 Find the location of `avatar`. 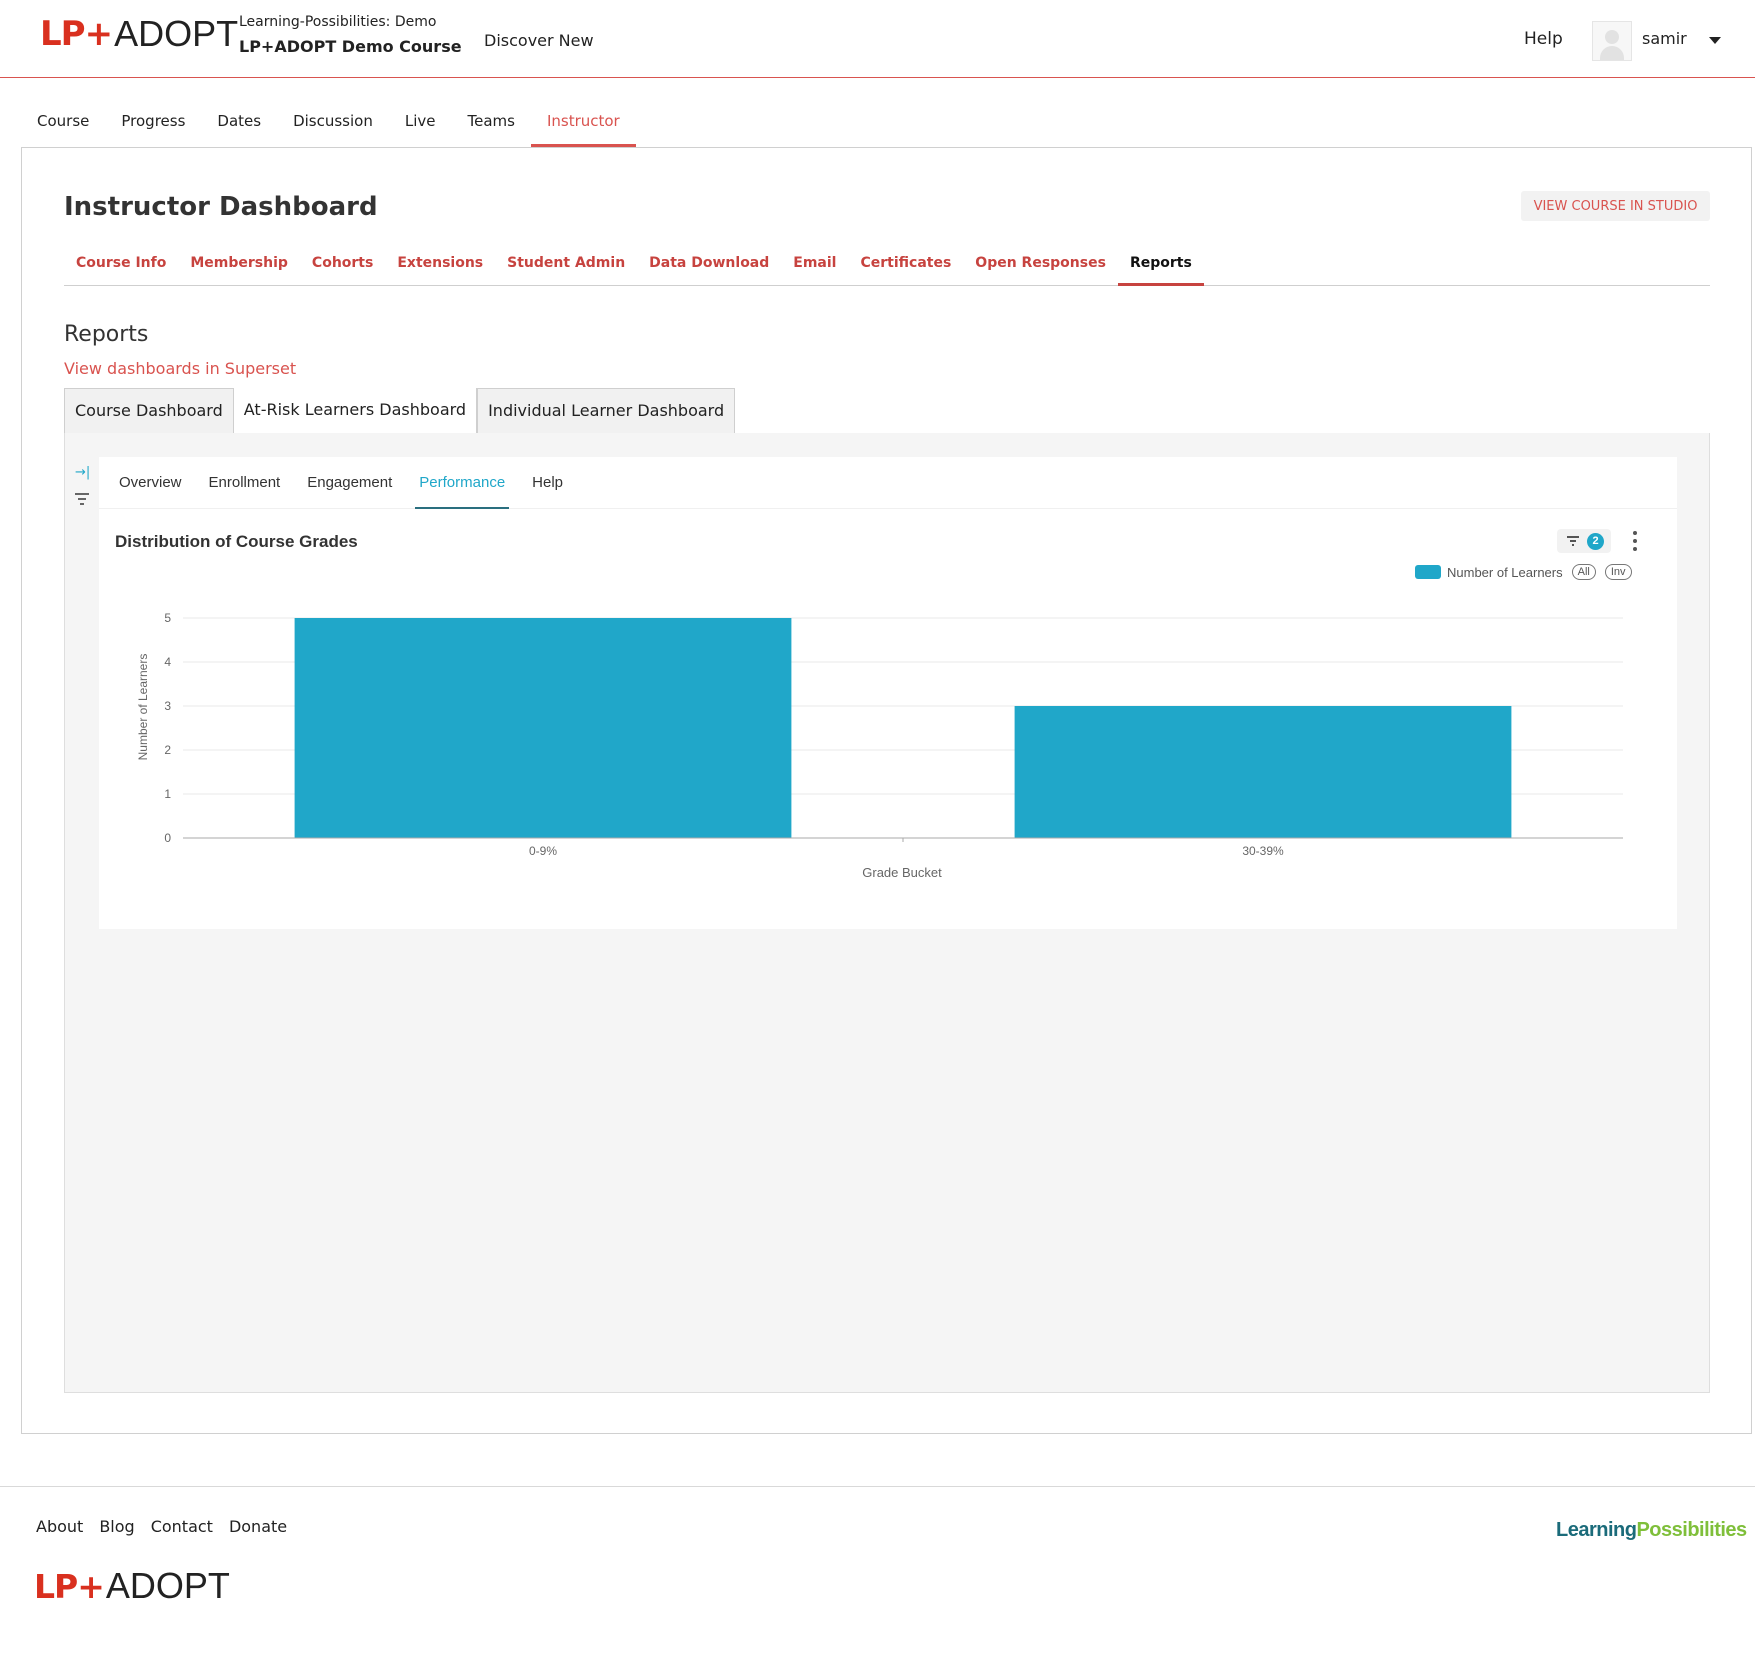

avatar is located at coordinates (1612, 41).